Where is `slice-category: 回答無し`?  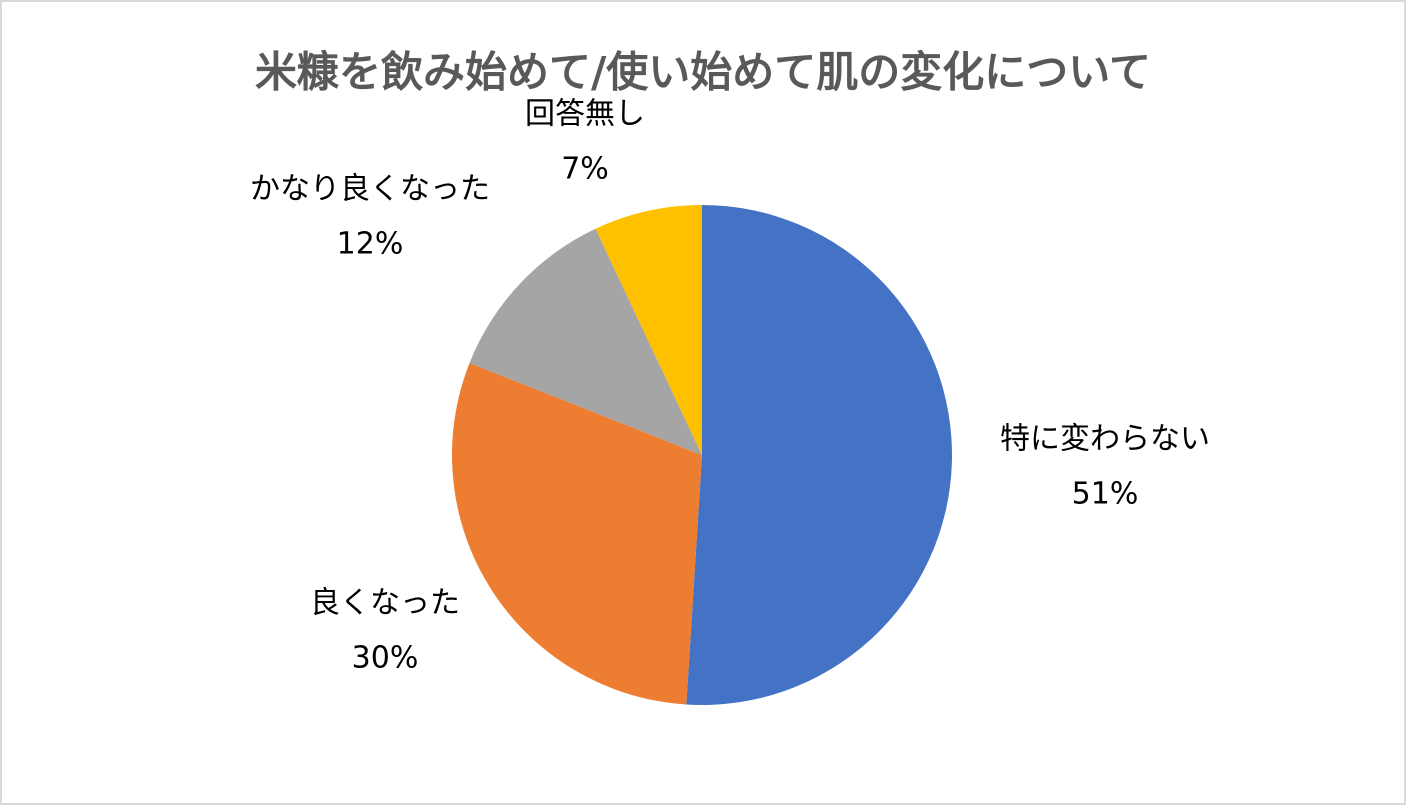 slice-category: 回答無し is located at coordinates (585, 114).